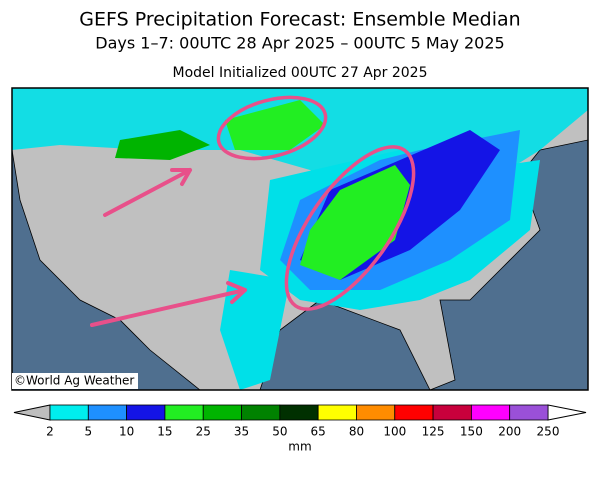 Image resolution: width=600 pixels, height=486 pixels. What do you see at coordinates (300, 421) in the screenshot?
I see `colorbar: 2 5 10 15 25 35 50 65 80 100 125 150 200 250` at bounding box center [300, 421].